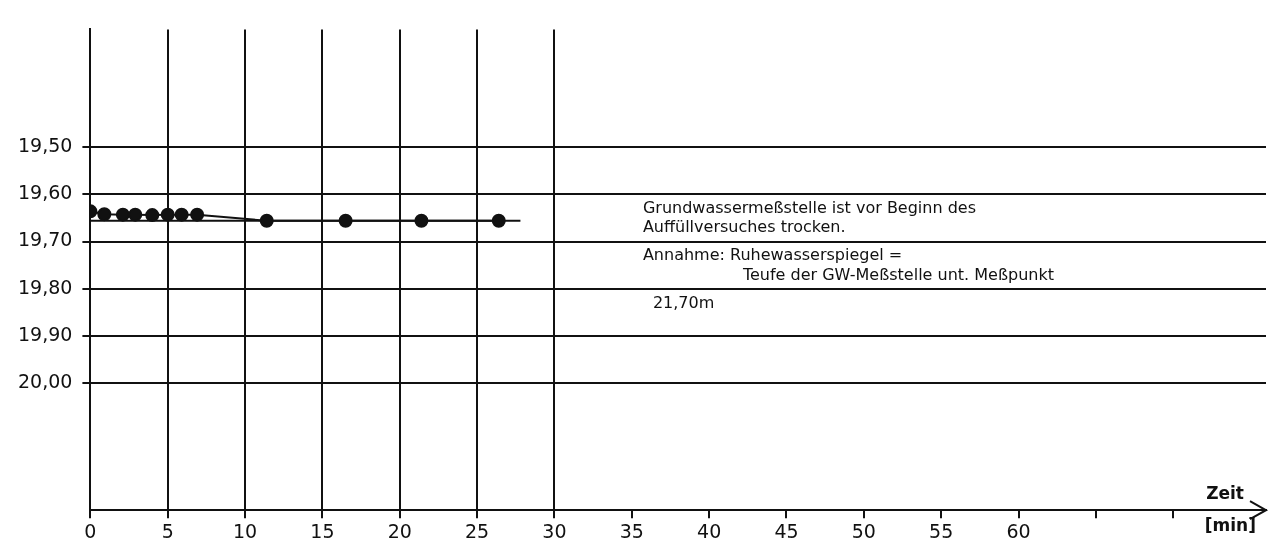 The image size is (1282, 555). Describe the element at coordinates (897, 274) in the screenshot. I see `annotation: Teufe der GW-Meßstelle unt. Meßpunkt` at that location.